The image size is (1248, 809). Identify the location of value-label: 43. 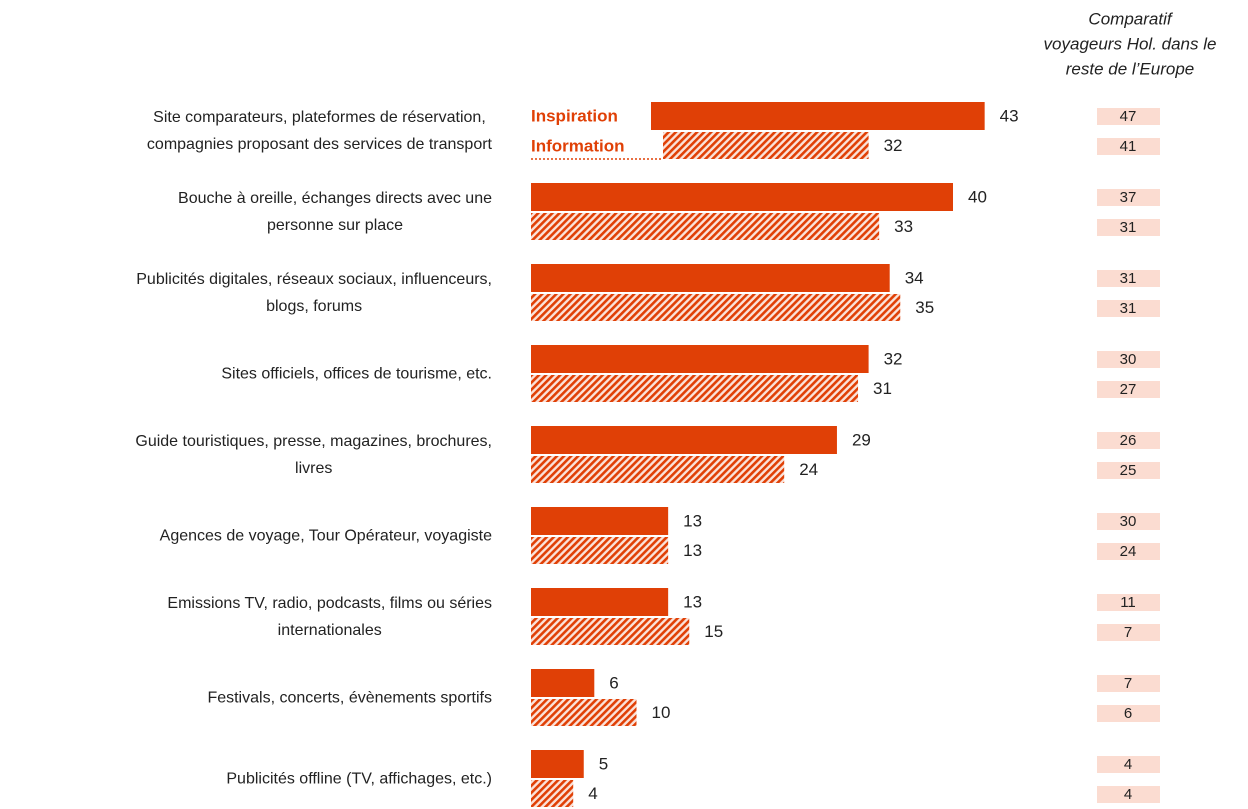
(1009, 115).